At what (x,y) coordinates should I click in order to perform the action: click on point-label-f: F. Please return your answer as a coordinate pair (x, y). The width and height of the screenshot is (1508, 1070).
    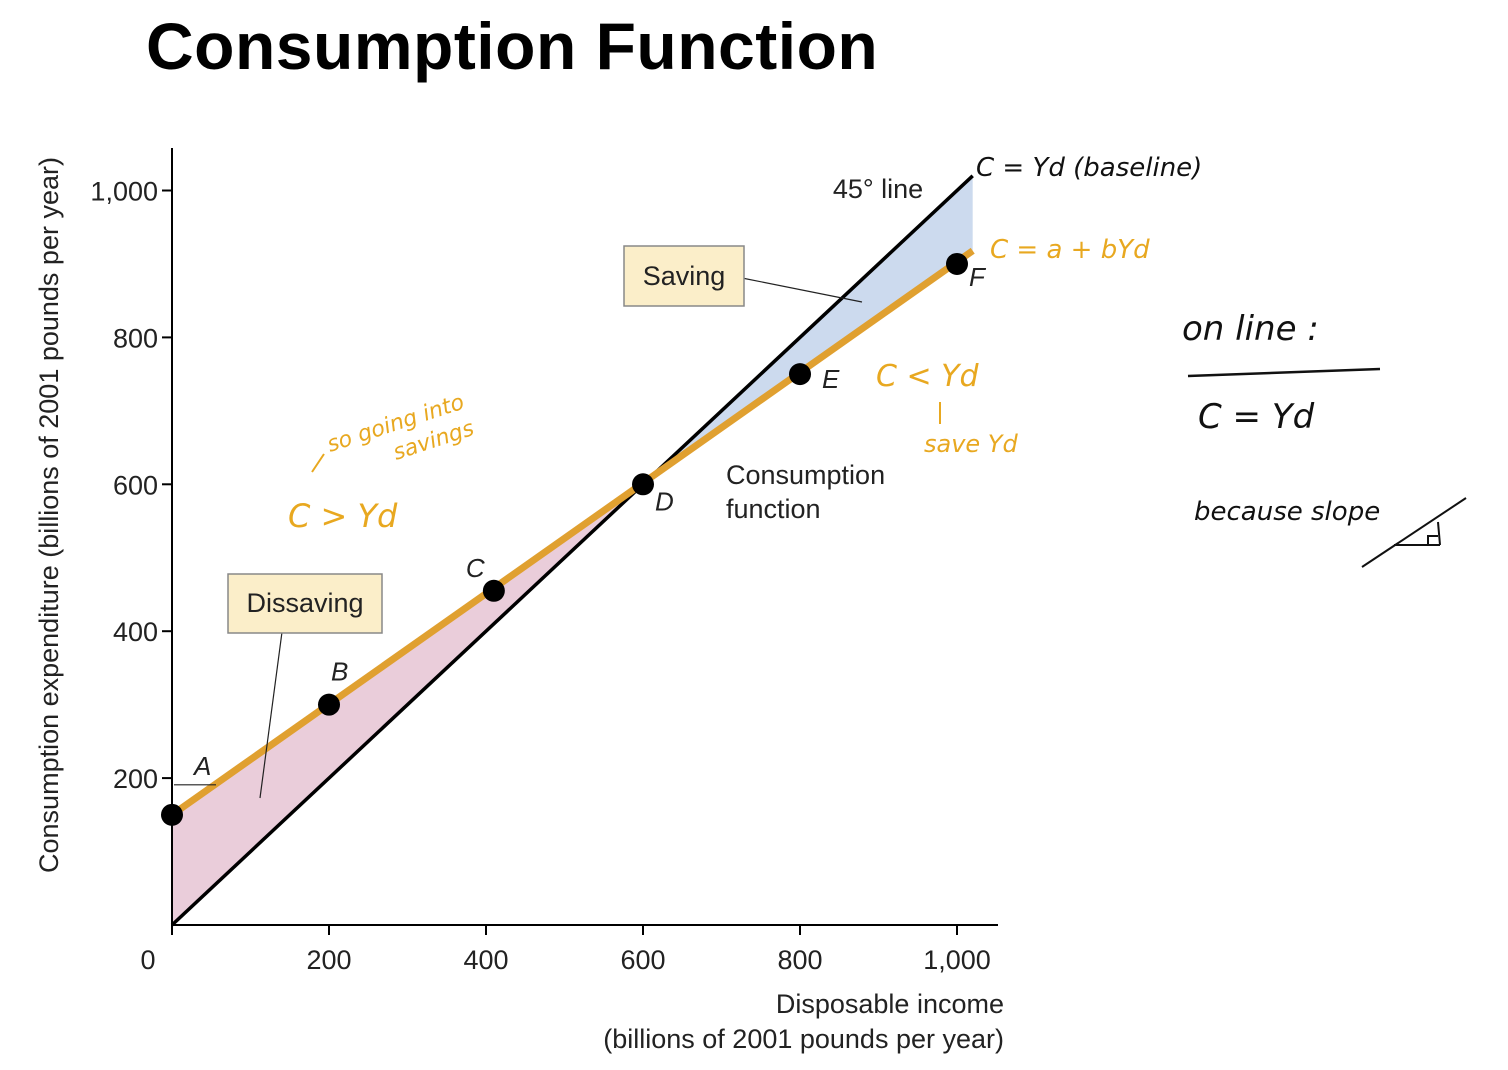
    Looking at the image, I should click on (978, 277).